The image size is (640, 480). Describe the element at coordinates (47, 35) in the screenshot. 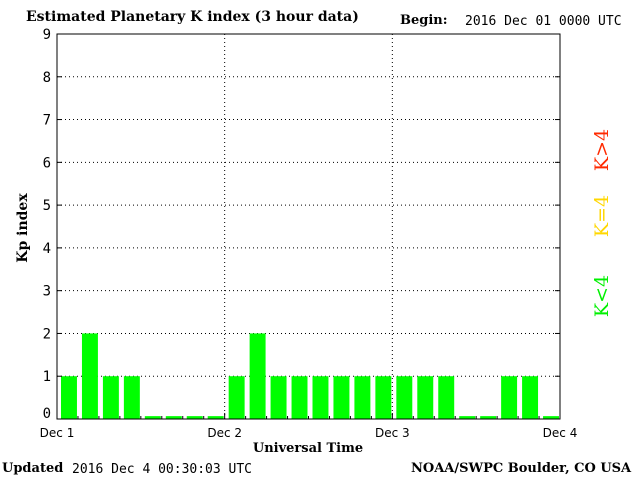

I see `y-tick-label: 9` at that location.